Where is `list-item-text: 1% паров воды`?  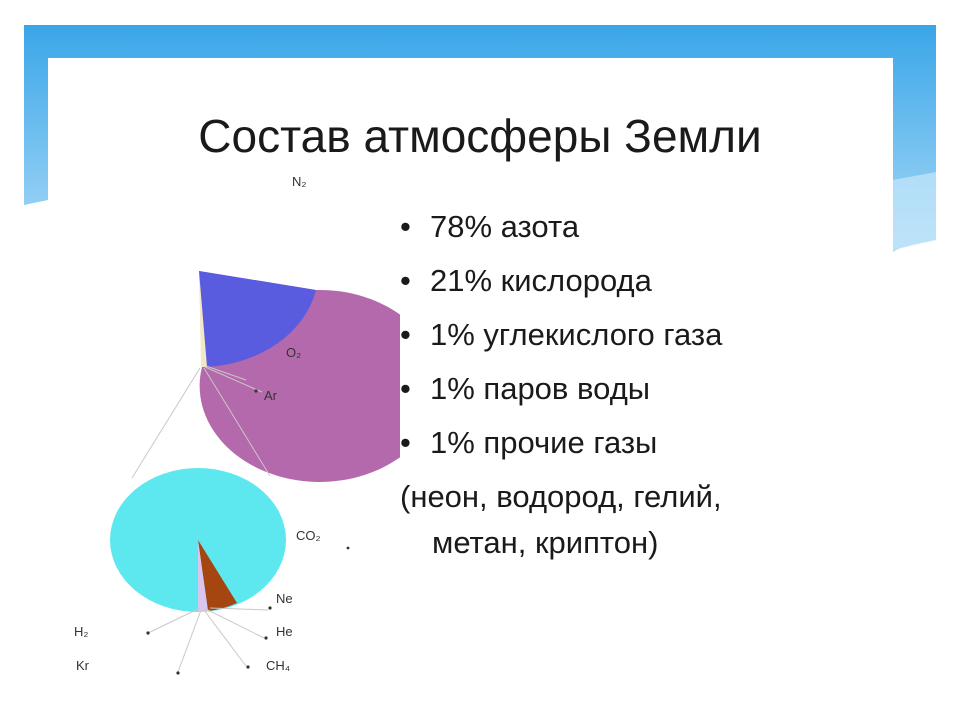 list-item-text: 1% паров воды is located at coordinates (540, 388).